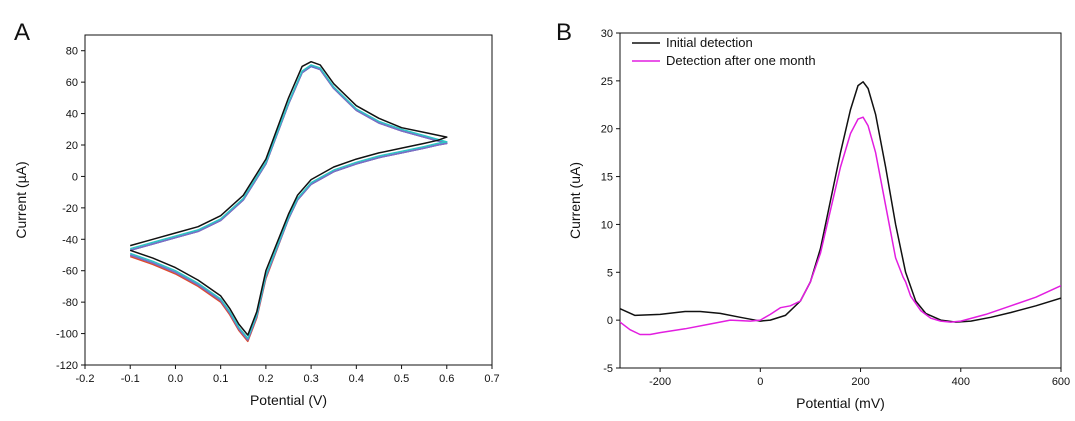  Describe the element at coordinates (575, 200) in the screenshot. I see `y-axis-label: Current (uA)` at that location.